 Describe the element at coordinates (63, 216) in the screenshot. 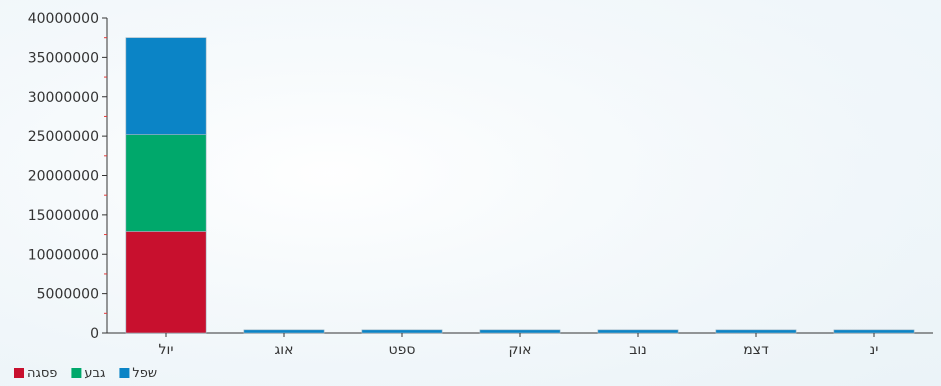

I see `y-tick-label: 15000000` at that location.